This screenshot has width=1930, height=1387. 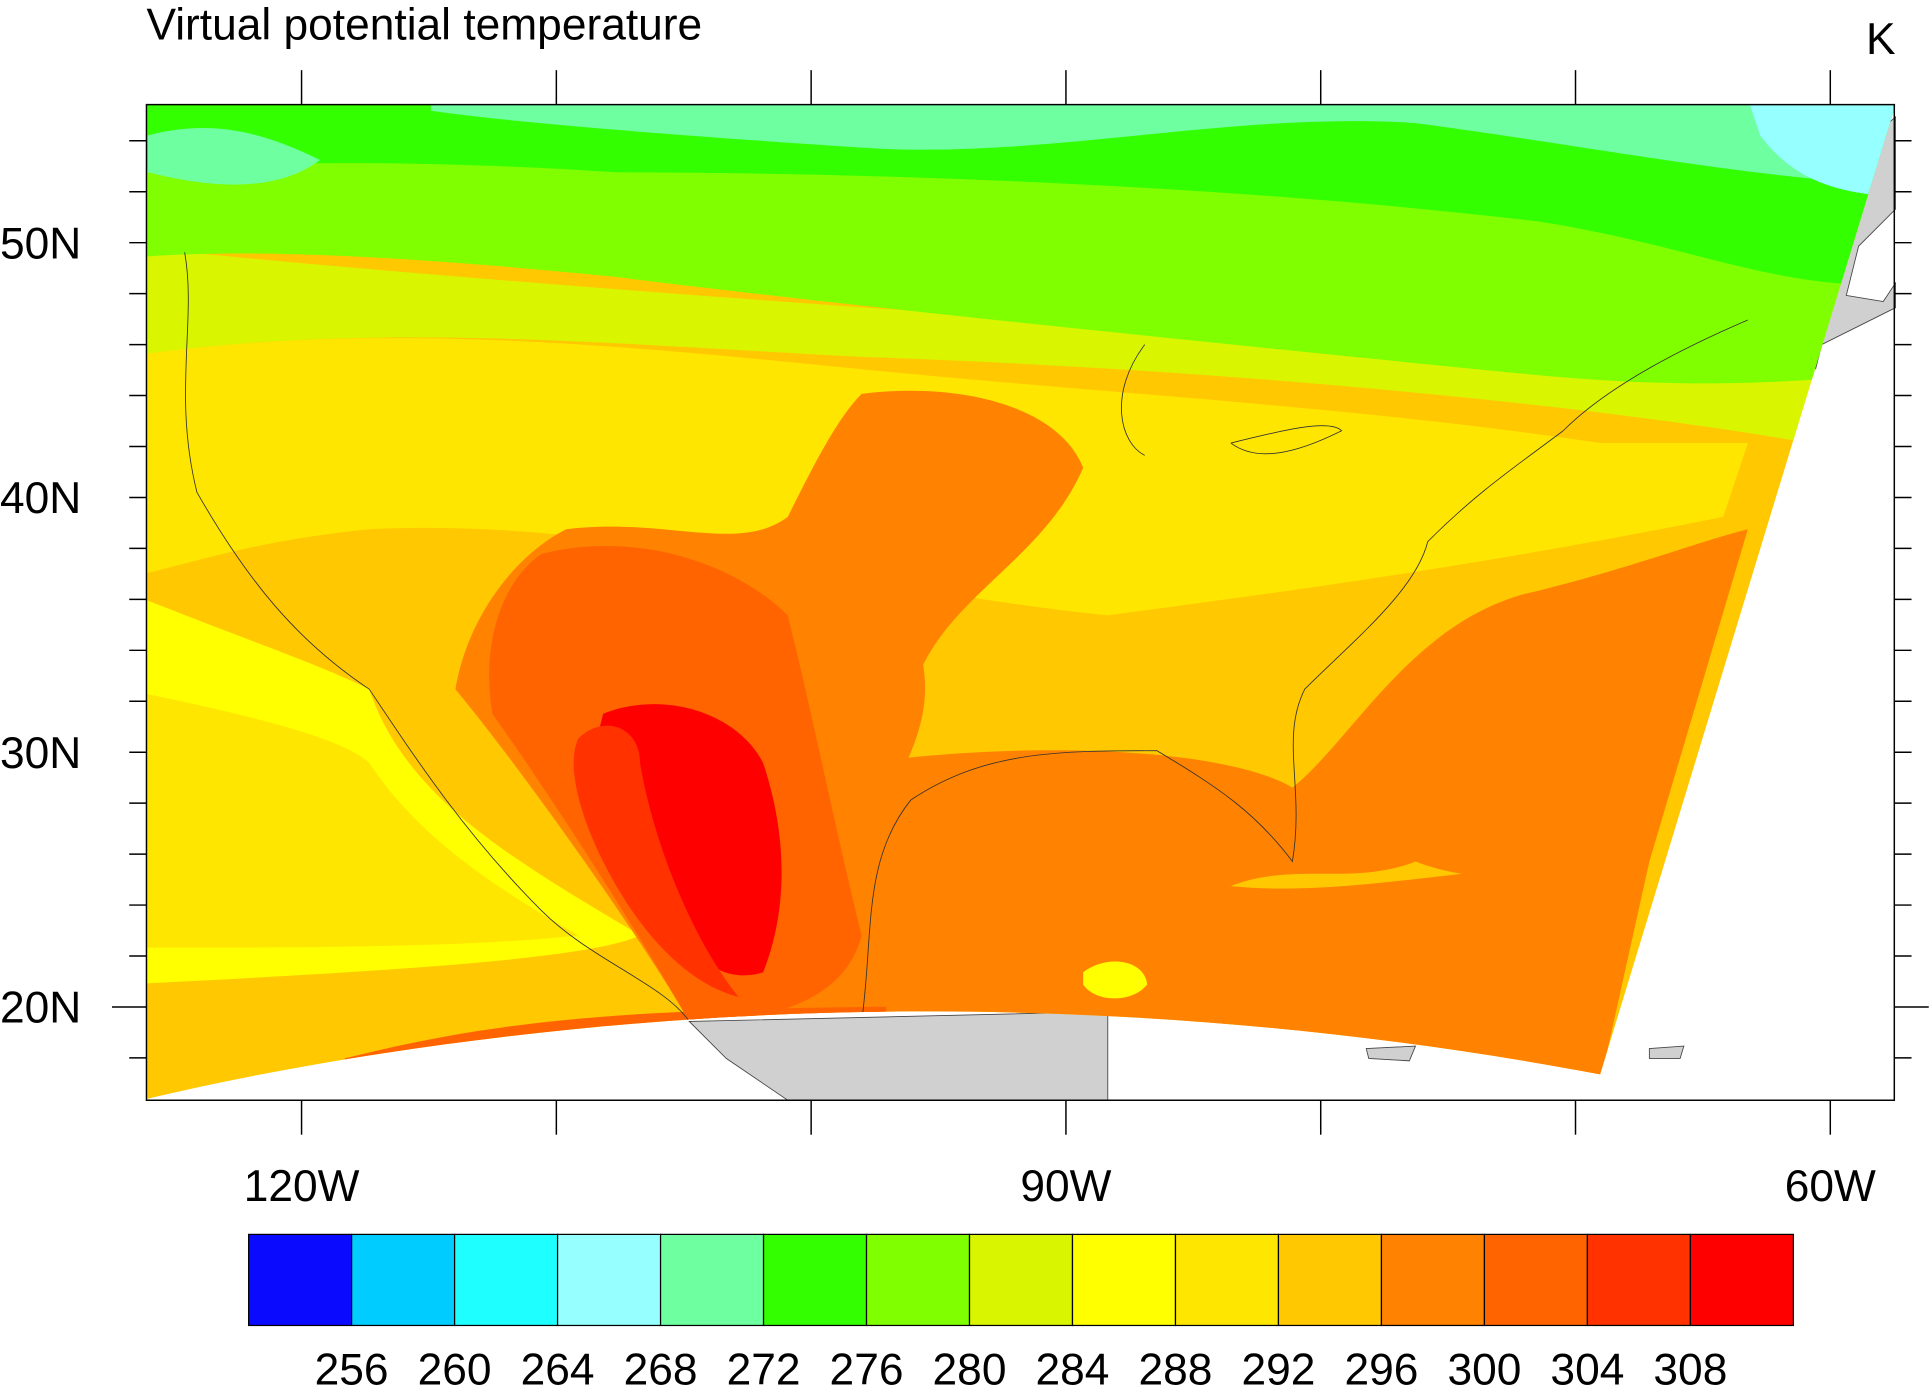 What do you see at coordinates (1065, 1186) in the screenshot?
I see `longitude-label: 90W` at bounding box center [1065, 1186].